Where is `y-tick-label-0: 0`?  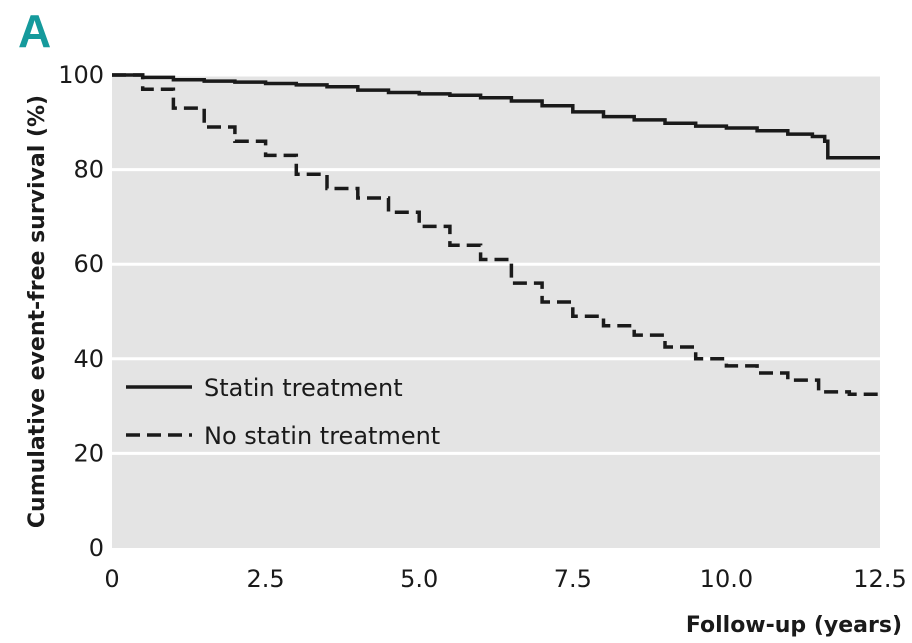 y-tick-label-0: 0 is located at coordinates (96, 548).